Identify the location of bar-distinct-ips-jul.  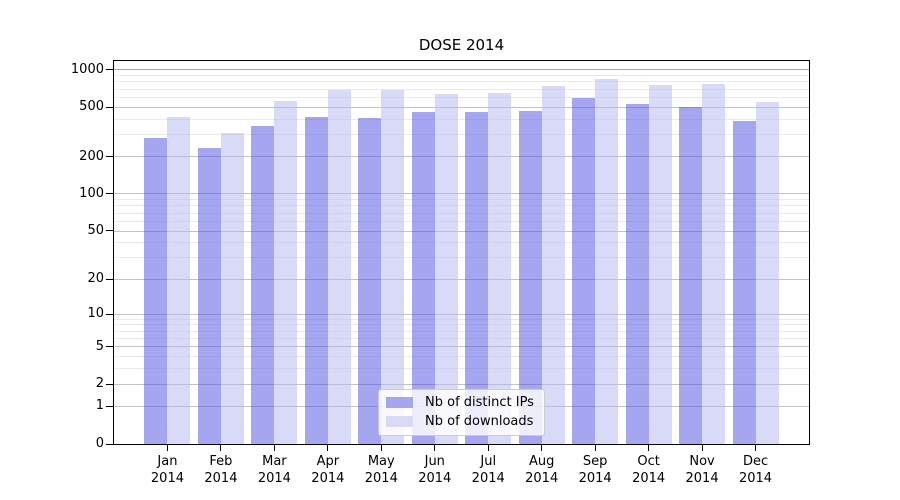
(477, 278).